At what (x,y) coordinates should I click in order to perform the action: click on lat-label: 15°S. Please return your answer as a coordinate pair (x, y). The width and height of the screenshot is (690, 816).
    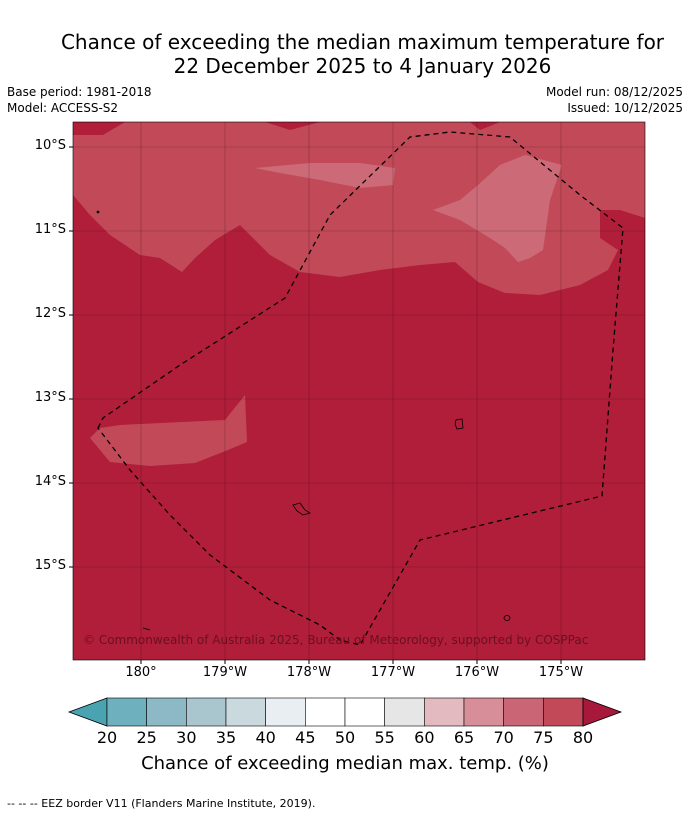
    Looking at the image, I should click on (50, 565).